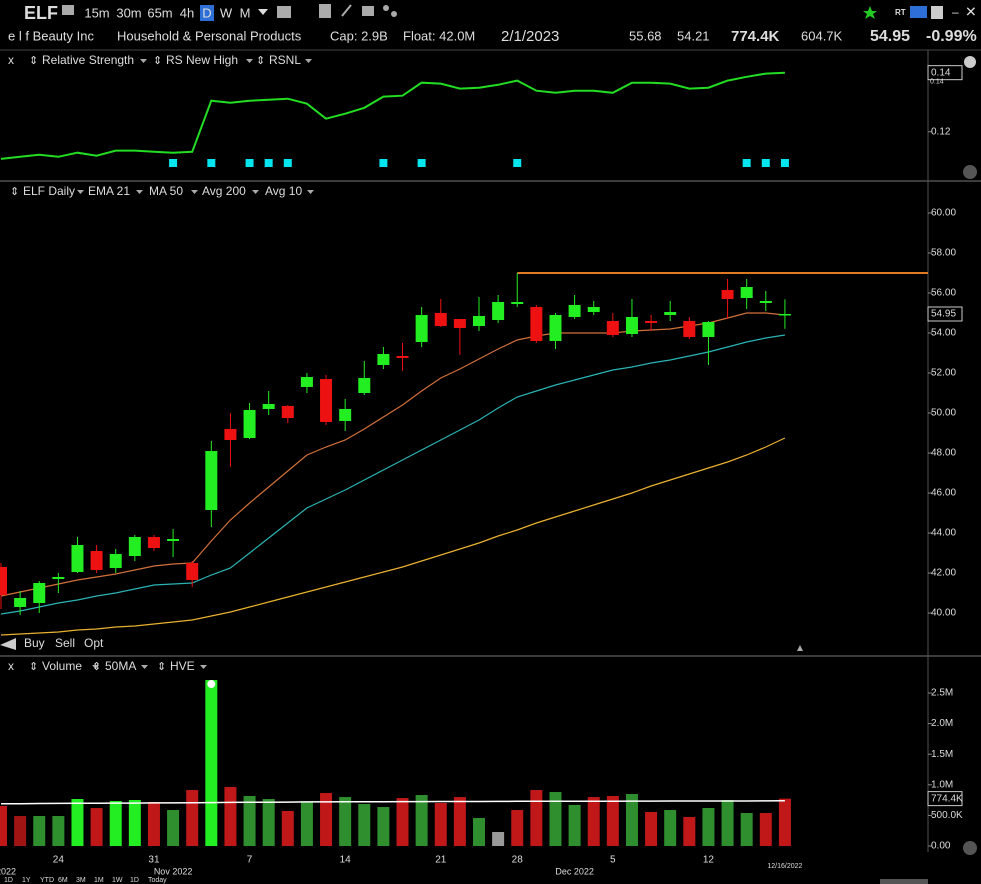 This screenshot has height=884, width=981. I want to click on legend-entry: Volume, so click(62, 666).